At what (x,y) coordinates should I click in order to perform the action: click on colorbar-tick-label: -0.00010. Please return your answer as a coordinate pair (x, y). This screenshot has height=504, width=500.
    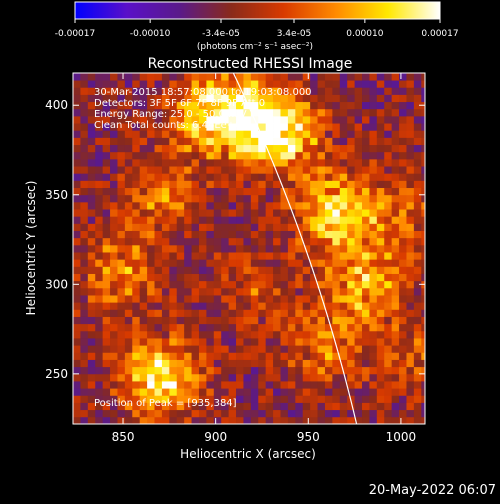
    Looking at the image, I should click on (150, 34).